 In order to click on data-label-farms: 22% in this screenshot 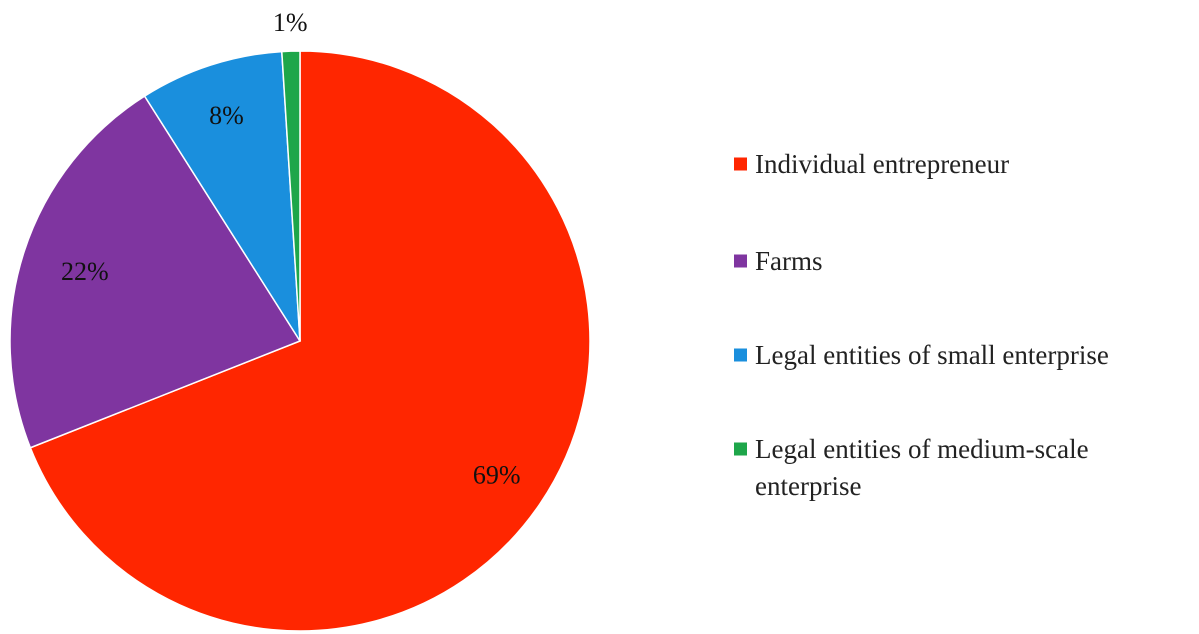, I will do `click(85, 271)`.